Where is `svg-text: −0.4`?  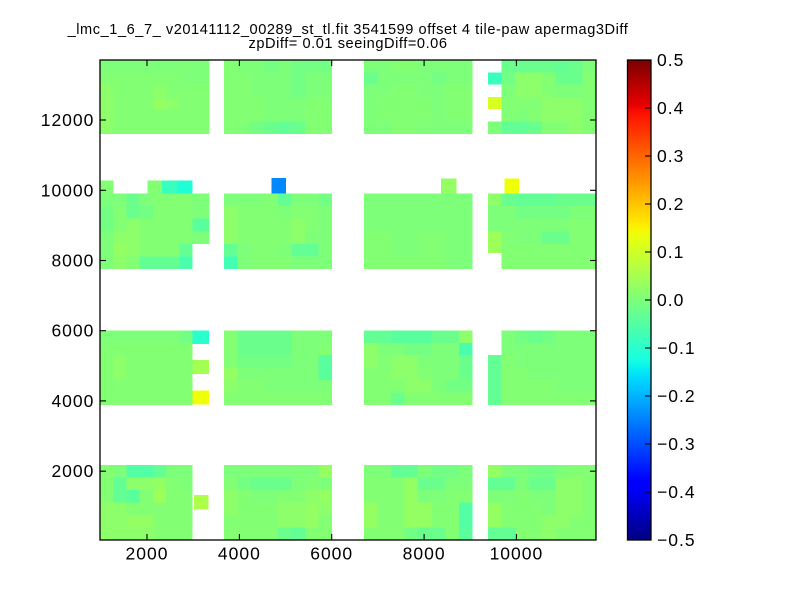 svg-text: −0.4 is located at coordinates (676, 492).